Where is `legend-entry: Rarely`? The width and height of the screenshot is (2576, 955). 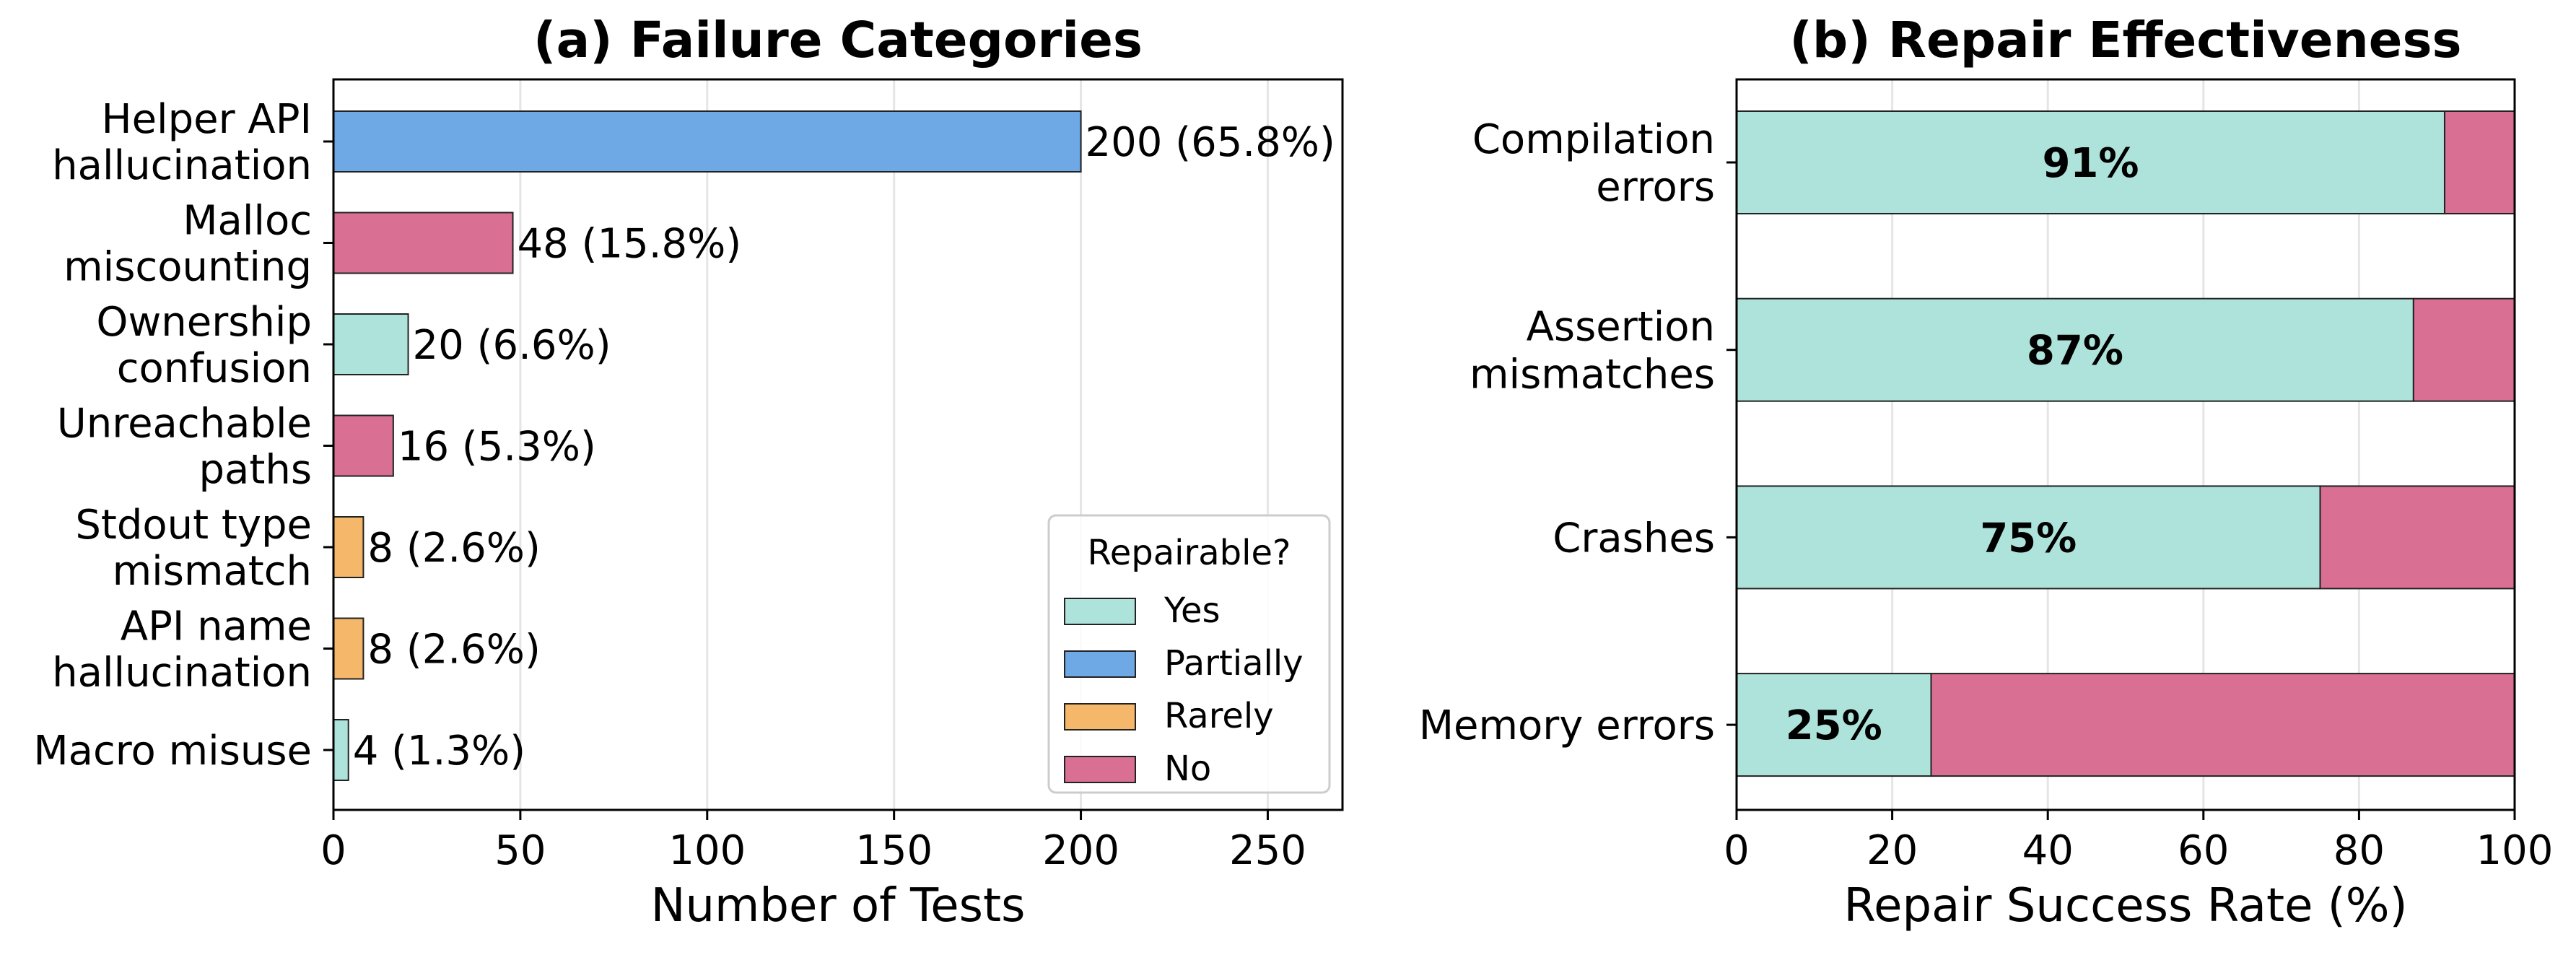
legend-entry: Rarely is located at coordinates (1219, 716).